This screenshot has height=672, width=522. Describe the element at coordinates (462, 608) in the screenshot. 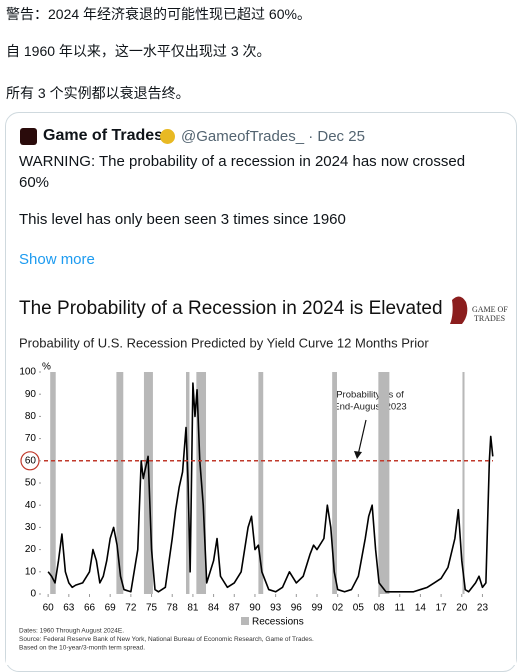

I see `x-tick-label: 20` at that location.